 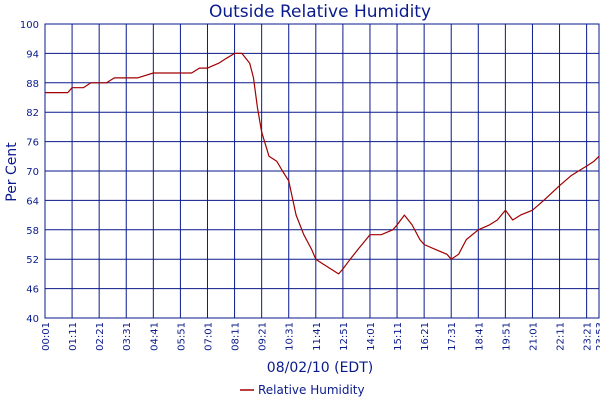 I want to click on chart-title: Outside Relative Humidity, so click(x=320, y=12).